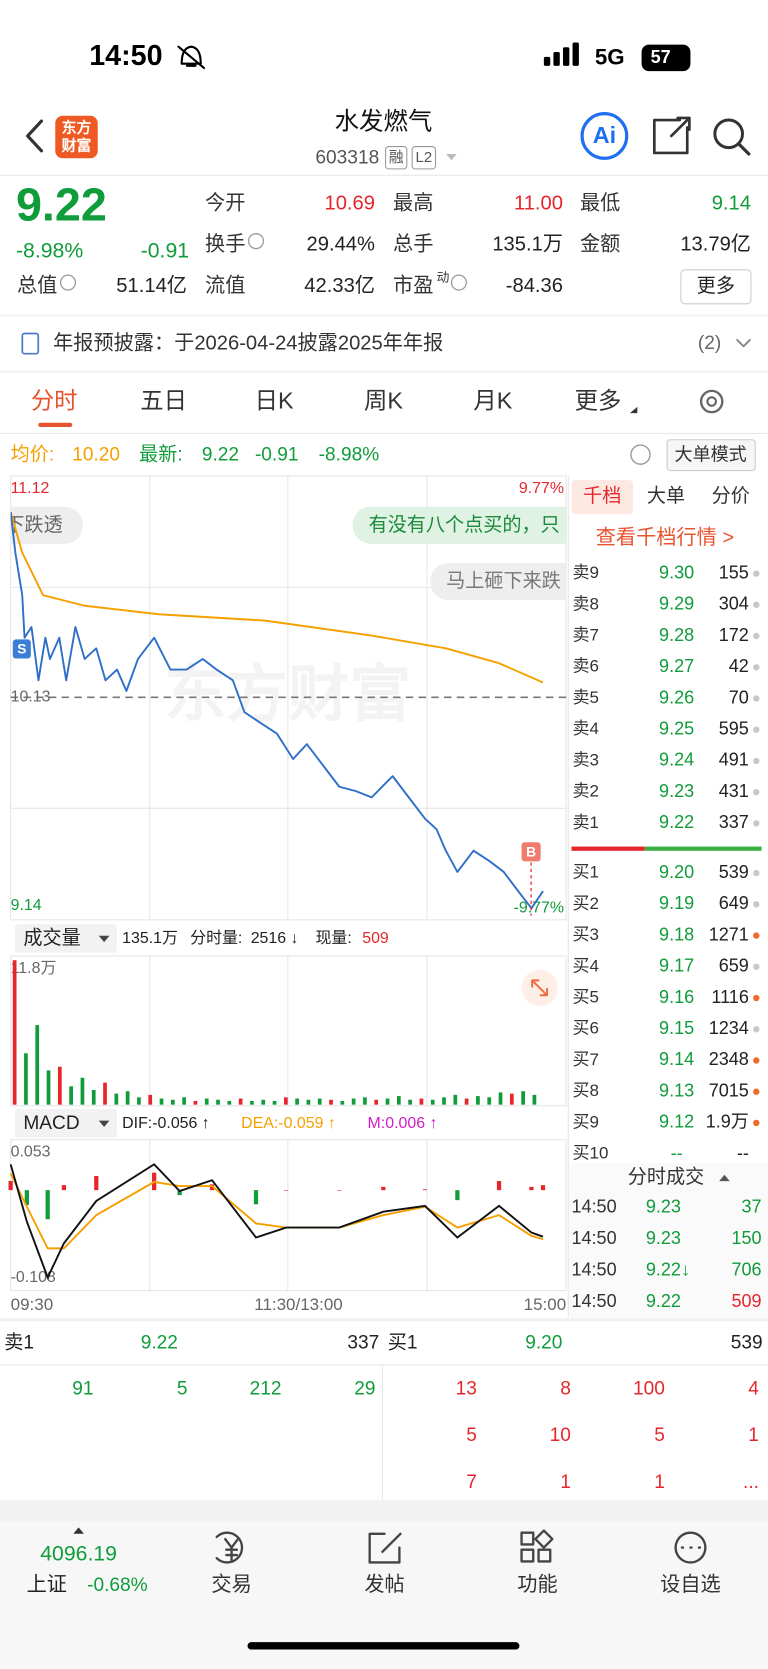 This screenshot has height=1669, width=768. What do you see at coordinates (731, 496) in the screenshot?
I see `depth-tab: 分价` at bounding box center [731, 496].